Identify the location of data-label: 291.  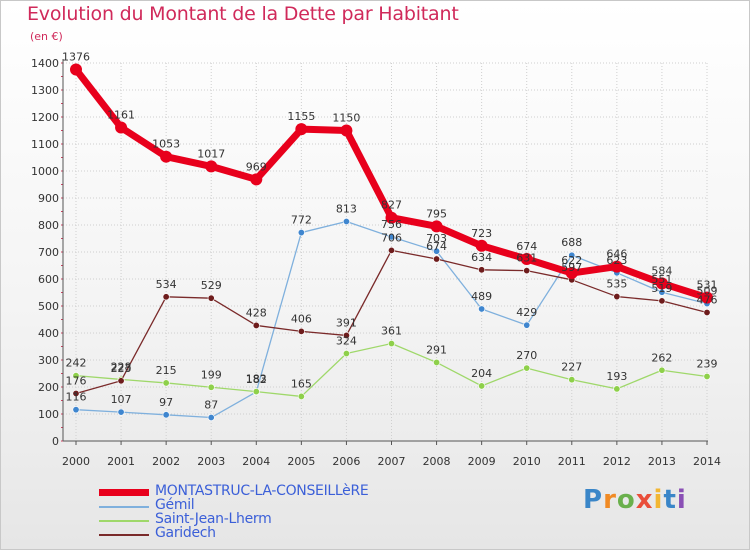
(436, 349).